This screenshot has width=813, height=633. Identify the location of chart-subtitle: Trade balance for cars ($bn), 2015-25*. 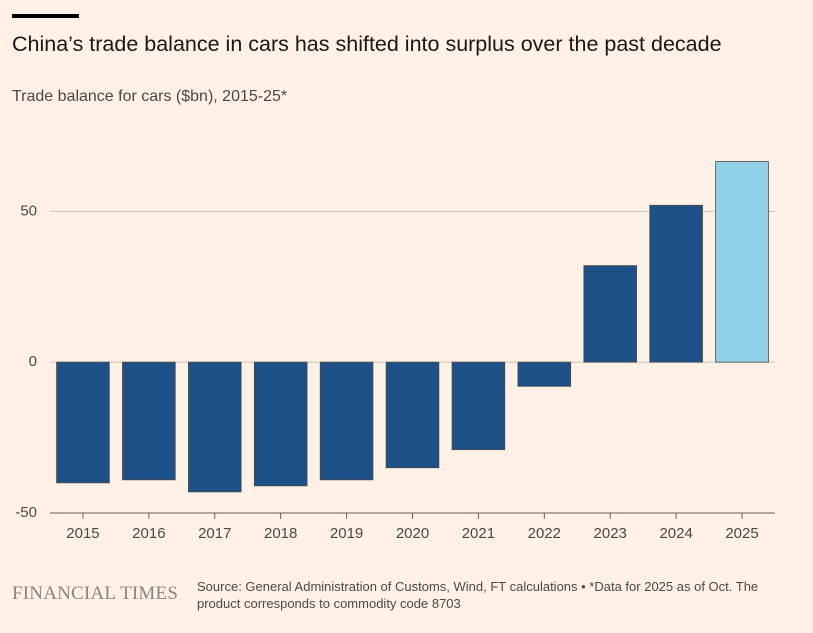
(150, 96).